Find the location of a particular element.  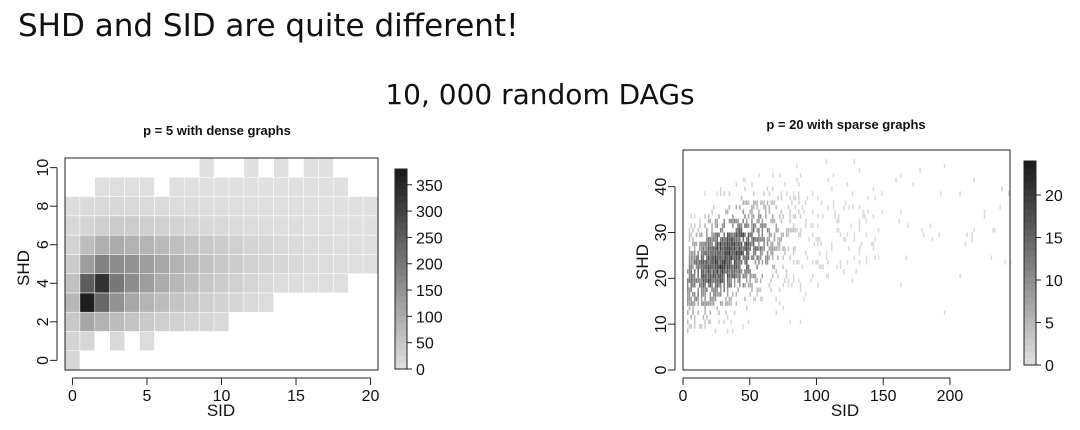

heatmap-cell is located at coordinates (147, 187).